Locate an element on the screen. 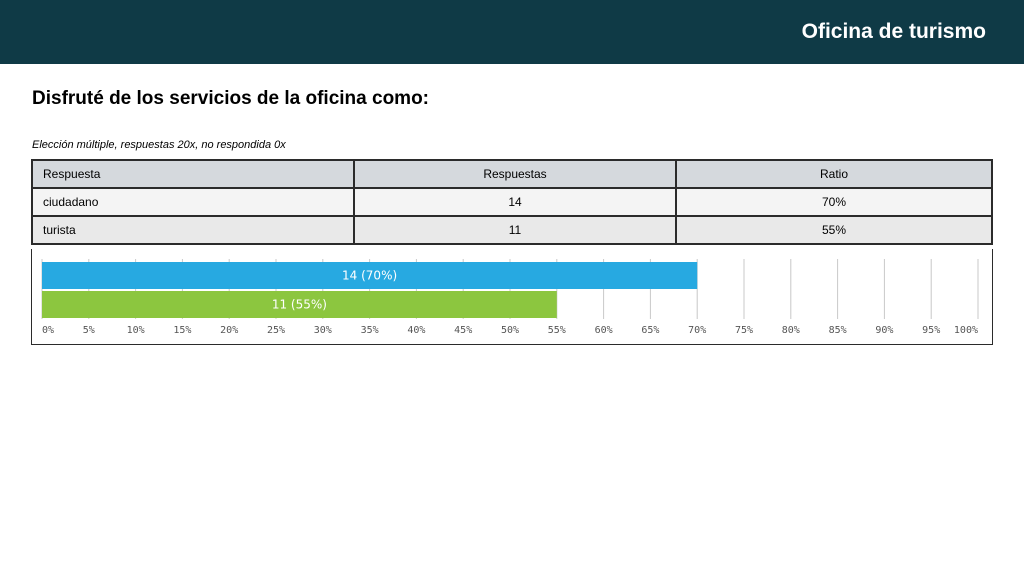 This screenshot has height=576, width=1024. x-tick-label: 40% is located at coordinates (416, 330).